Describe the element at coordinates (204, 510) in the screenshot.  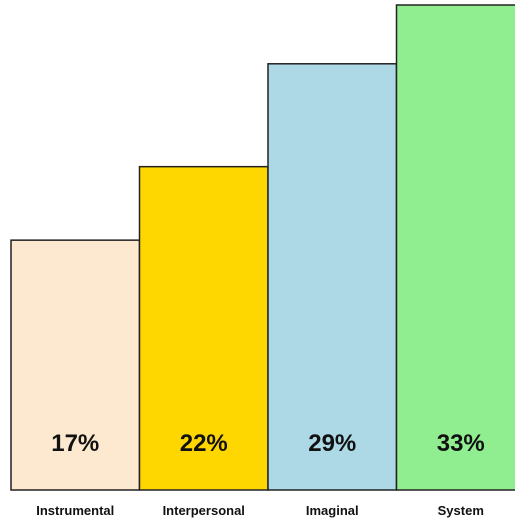
I see `category-label-interpersonal: Interpersonal` at that location.